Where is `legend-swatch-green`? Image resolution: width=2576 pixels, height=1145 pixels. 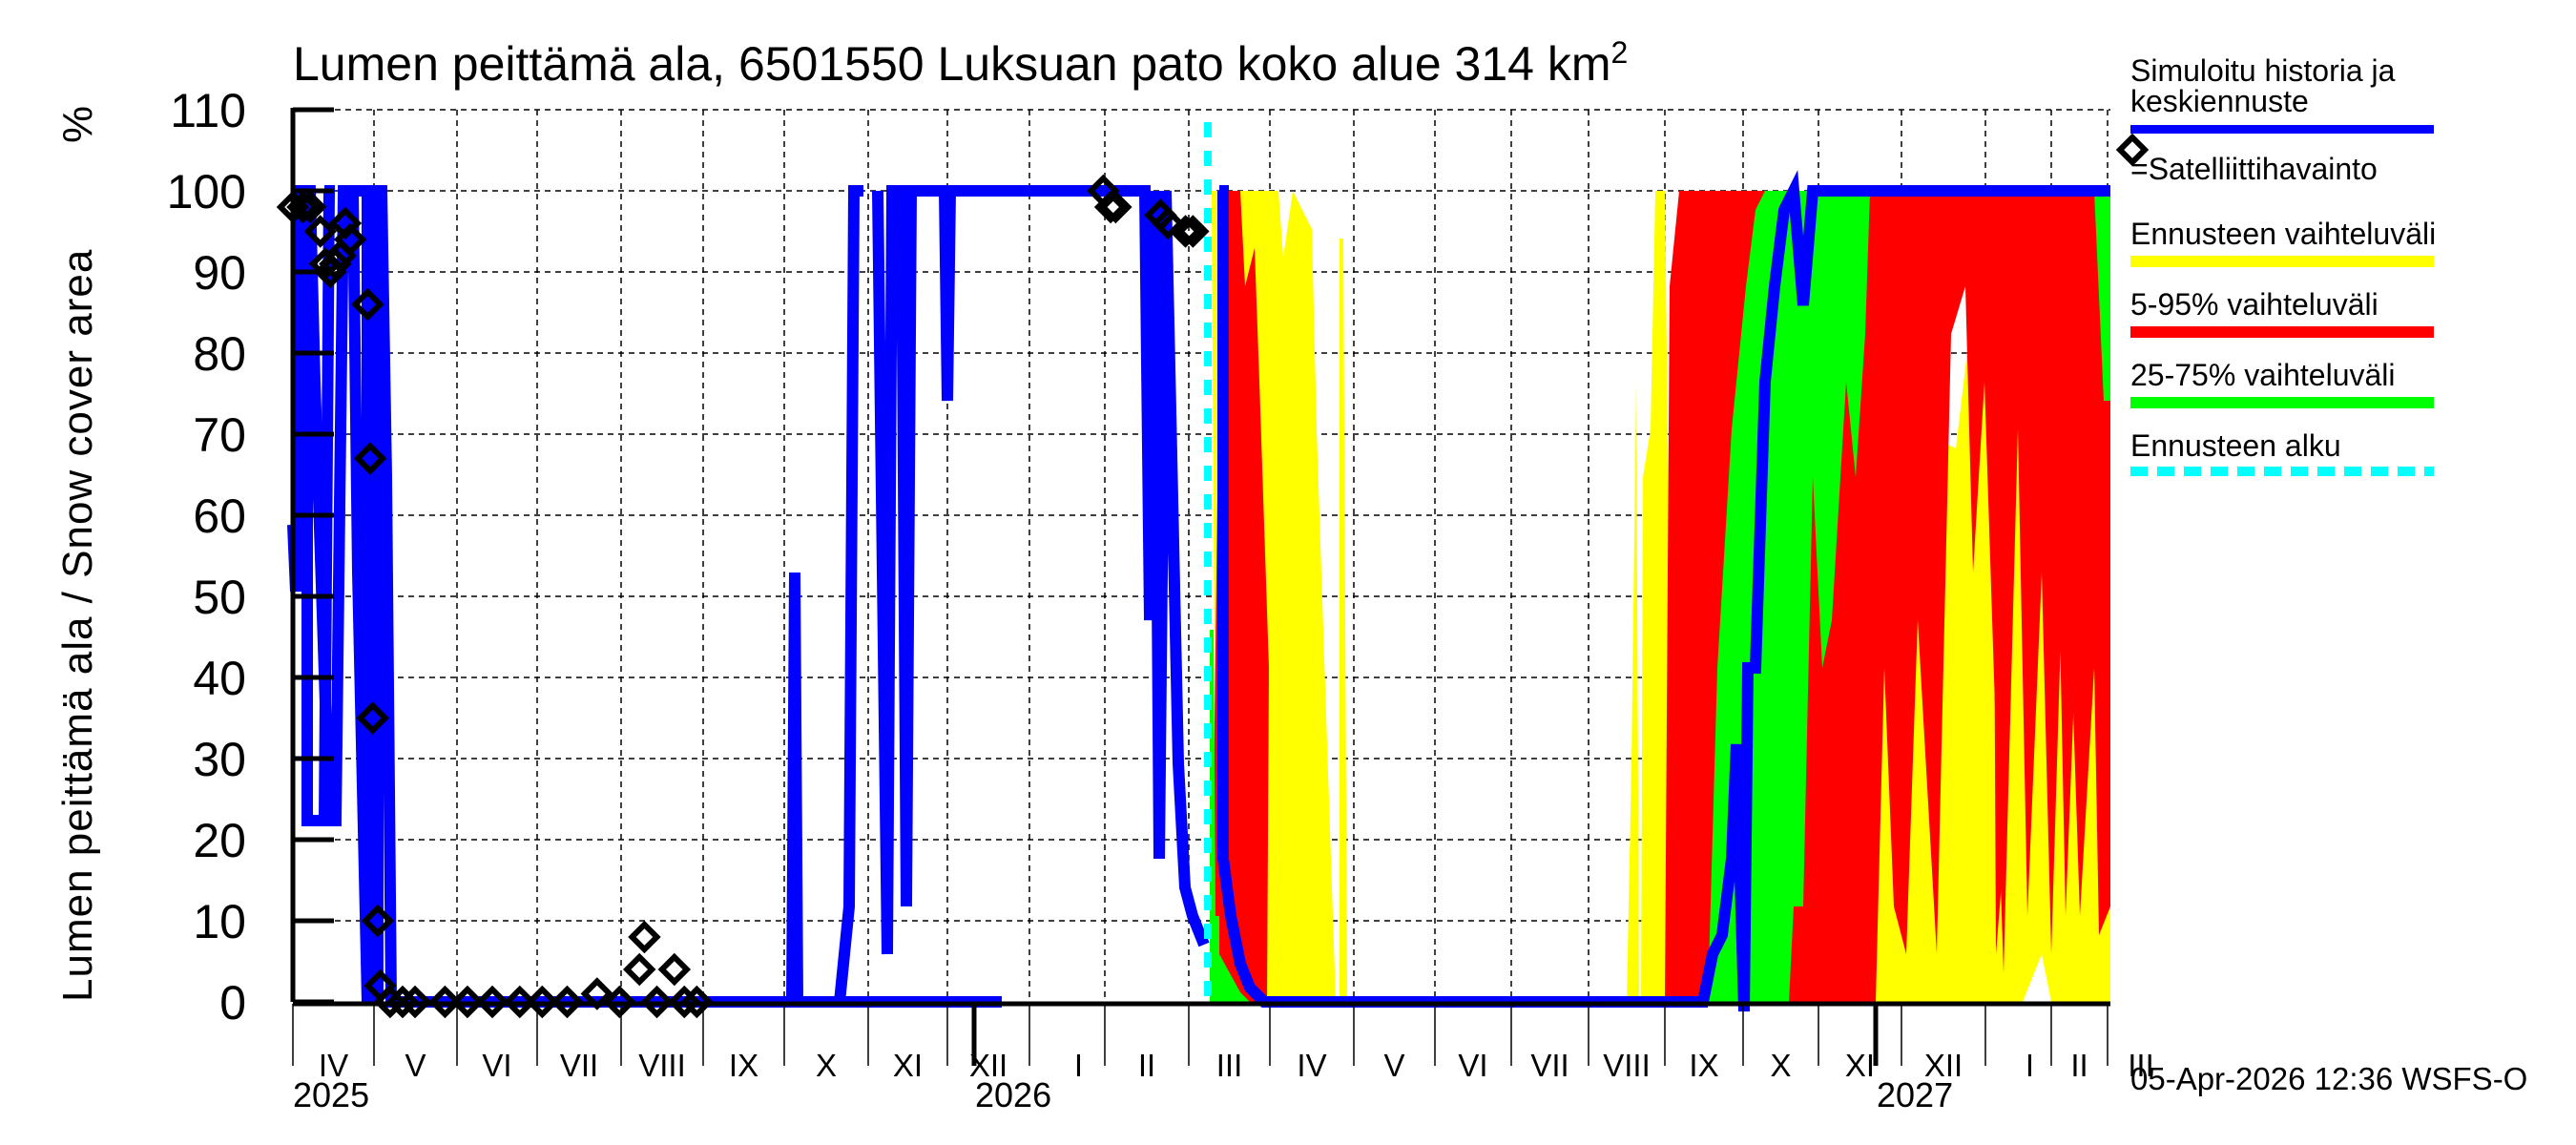
legend-swatch-green is located at coordinates (2282, 403).